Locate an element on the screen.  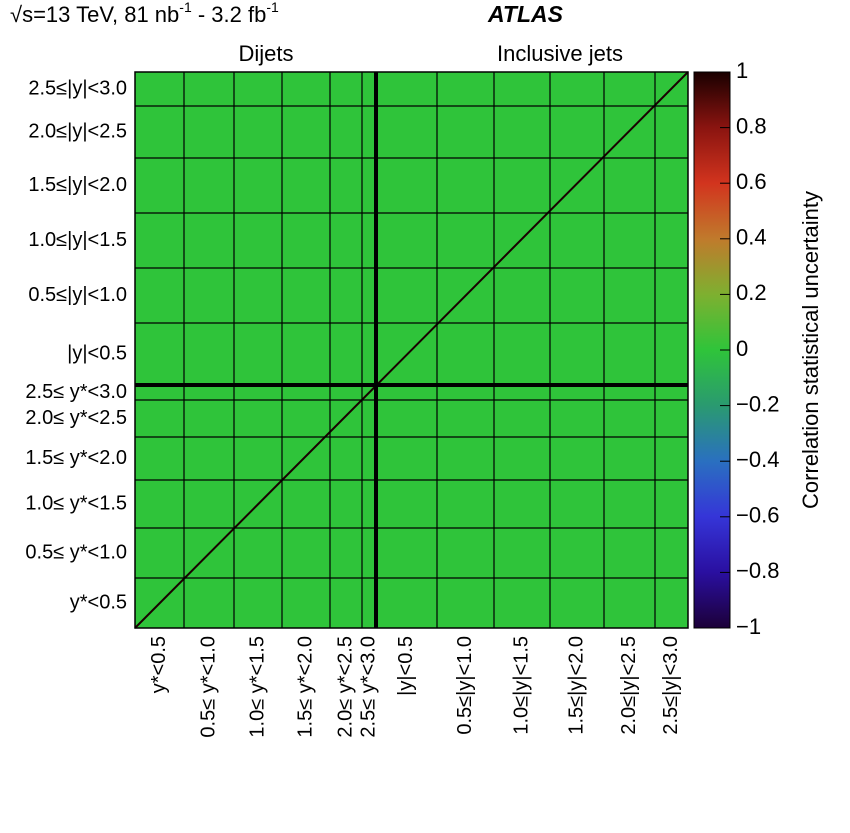
x-tick-label: 2.0≤ y*<2.5 is located at coordinates (345, 687).